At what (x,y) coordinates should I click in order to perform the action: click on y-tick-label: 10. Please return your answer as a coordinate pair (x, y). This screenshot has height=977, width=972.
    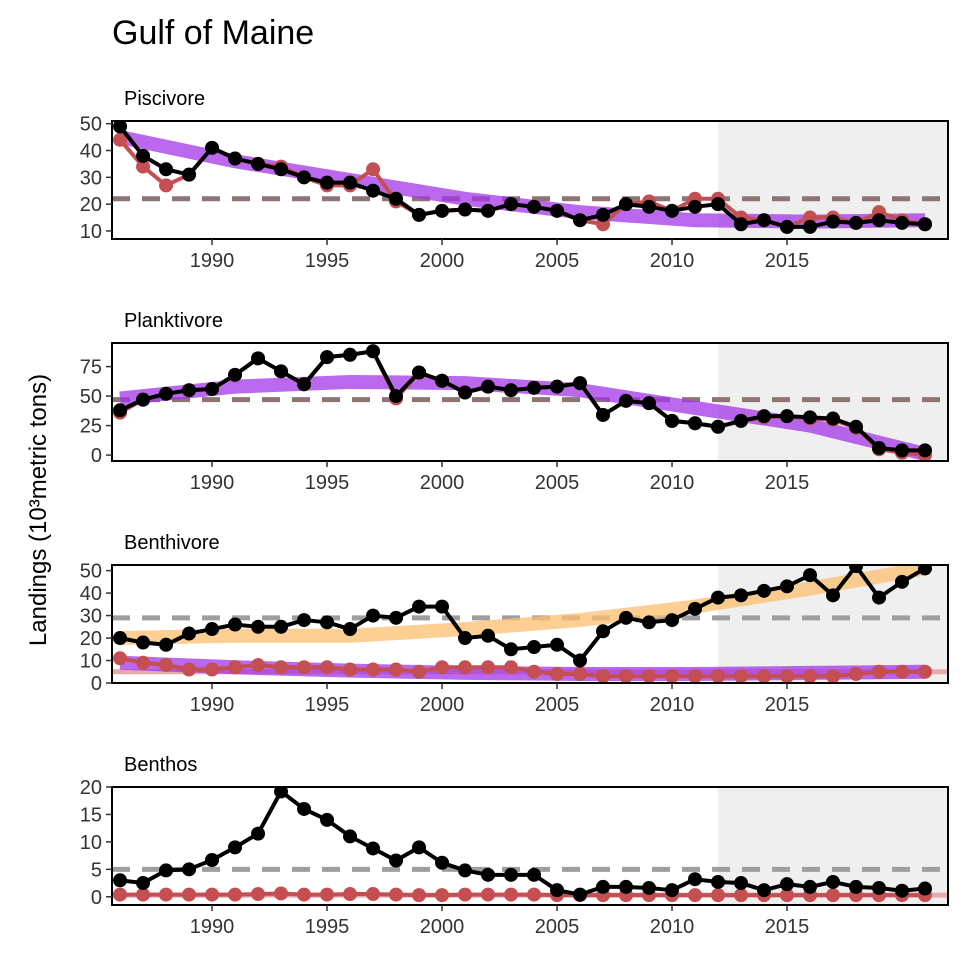
    Looking at the image, I should click on (91, 232).